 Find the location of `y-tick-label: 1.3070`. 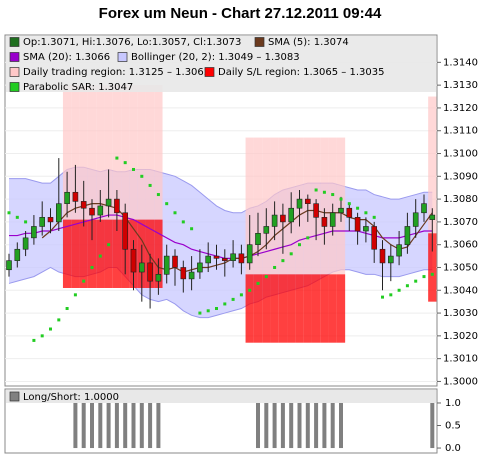

y-tick-label: 1.3070 is located at coordinates (460, 222).